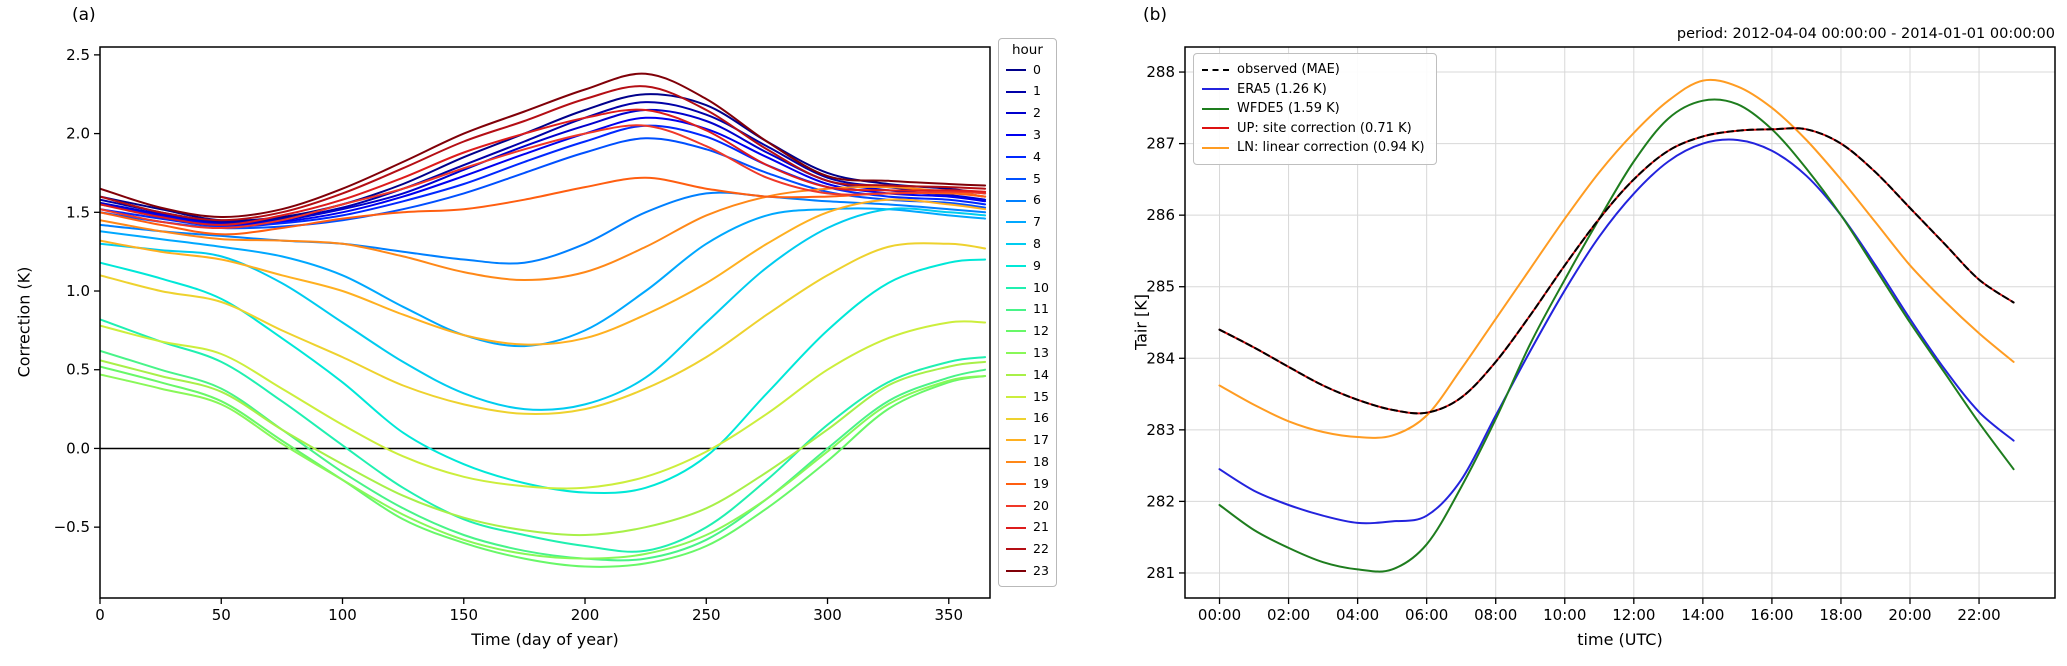 The height and width of the screenshot is (666, 2067). What do you see at coordinates (1041, 396) in the screenshot?
I see `legend-label: 15` at bounding box center [1041, 396].